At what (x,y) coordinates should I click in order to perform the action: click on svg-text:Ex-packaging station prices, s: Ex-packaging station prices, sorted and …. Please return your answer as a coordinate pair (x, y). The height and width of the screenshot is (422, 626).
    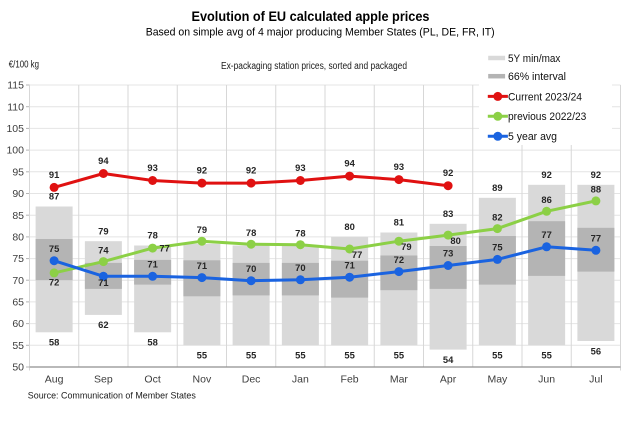
    Looking at the image, I should click on (314, 66).